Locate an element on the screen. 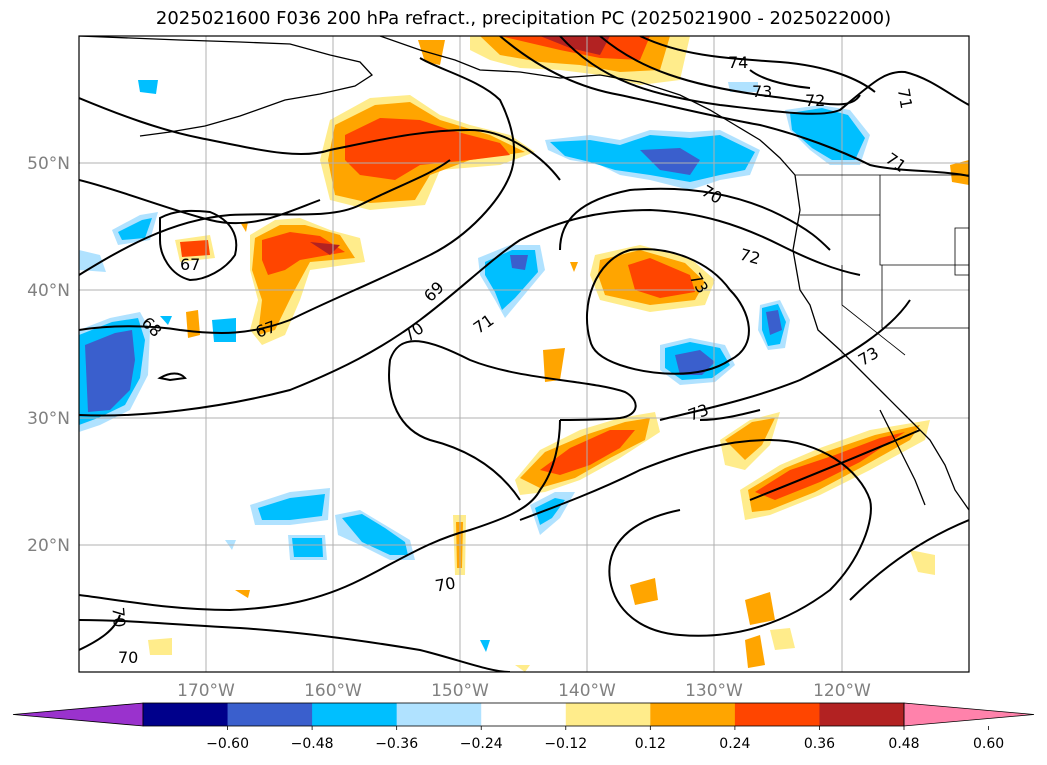 The image size is (1047, 765). contour-label: 71 is located at coordinates (905, 98).